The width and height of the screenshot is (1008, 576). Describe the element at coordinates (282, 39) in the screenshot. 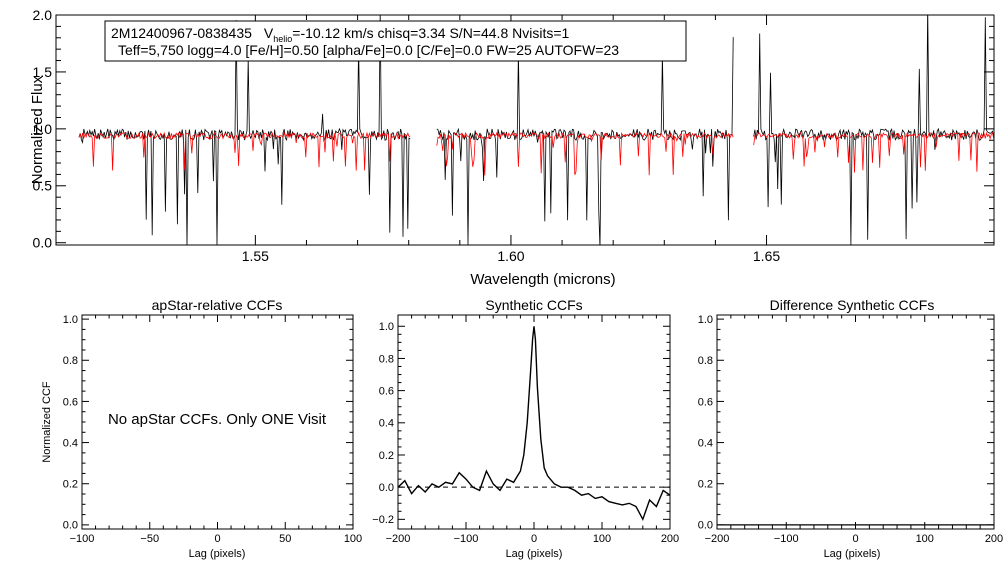

I see `vhelio-subscript: helio` at that location.